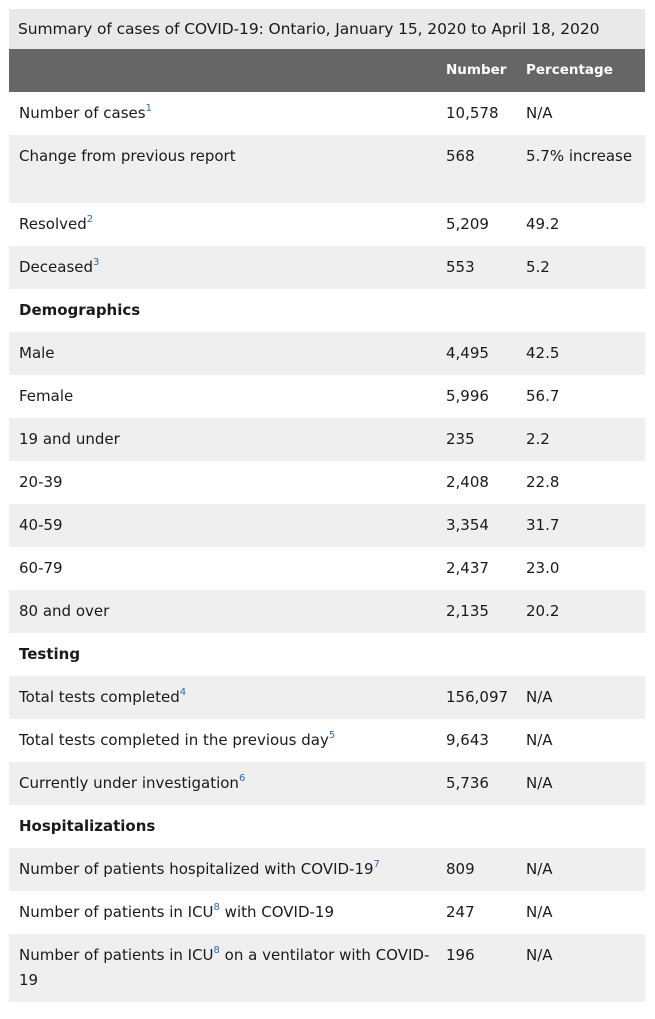 This screenshot has width=655, height=1019. I want to click on row-percentage: 20.2, so click(543, 611).